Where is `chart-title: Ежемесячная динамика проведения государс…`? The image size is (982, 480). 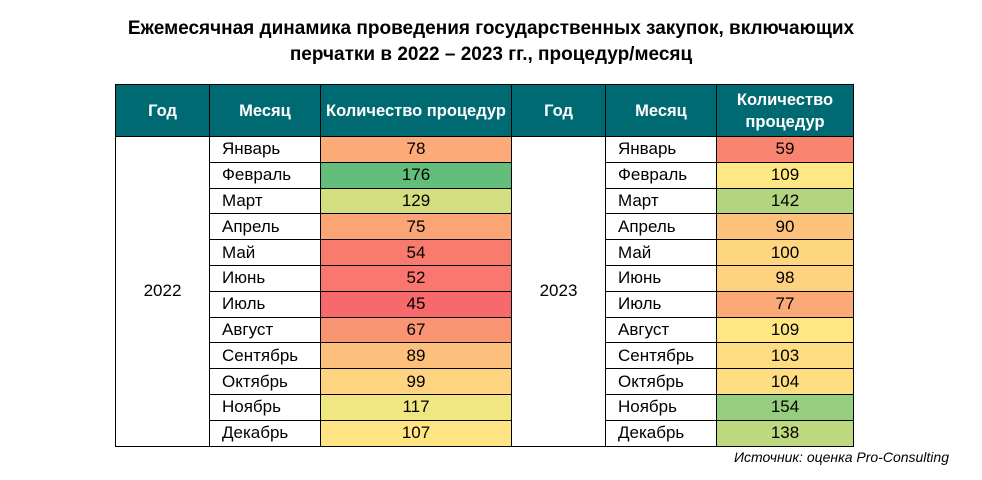
chart-title: Ежемесячная динамика проведения государс… is located at coordinates (491, 42).